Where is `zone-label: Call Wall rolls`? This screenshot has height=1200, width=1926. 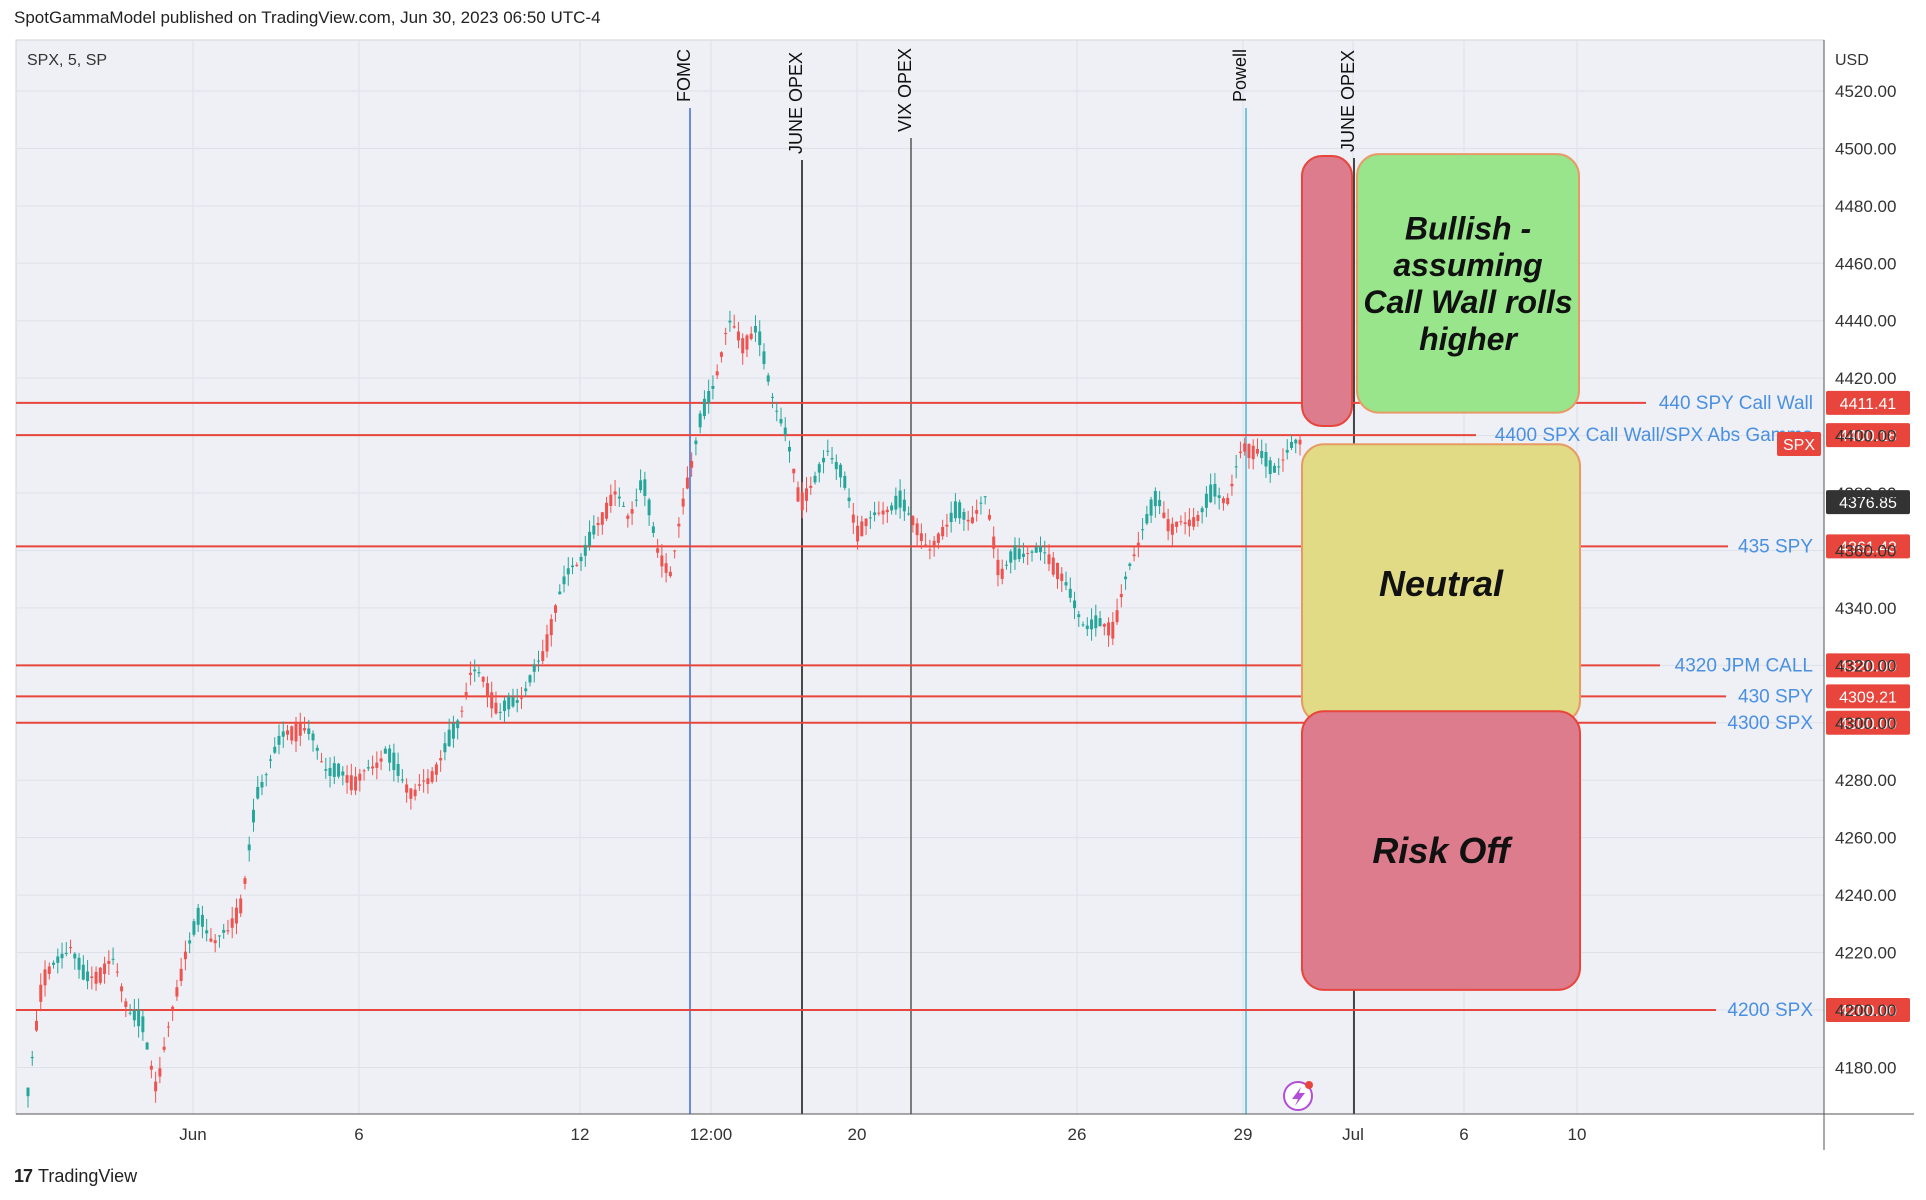
zone-label: Call Wall rolls is located at coordinates (1467, 302).